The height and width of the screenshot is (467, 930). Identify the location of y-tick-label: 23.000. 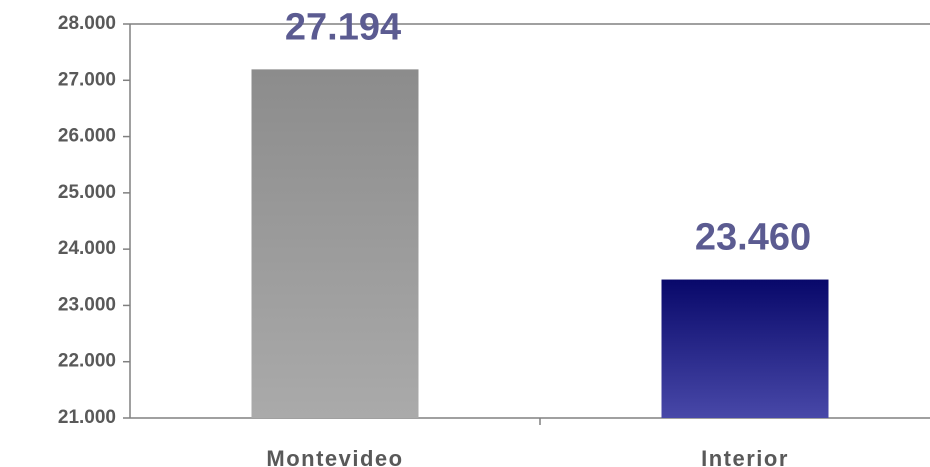
(87, 304).